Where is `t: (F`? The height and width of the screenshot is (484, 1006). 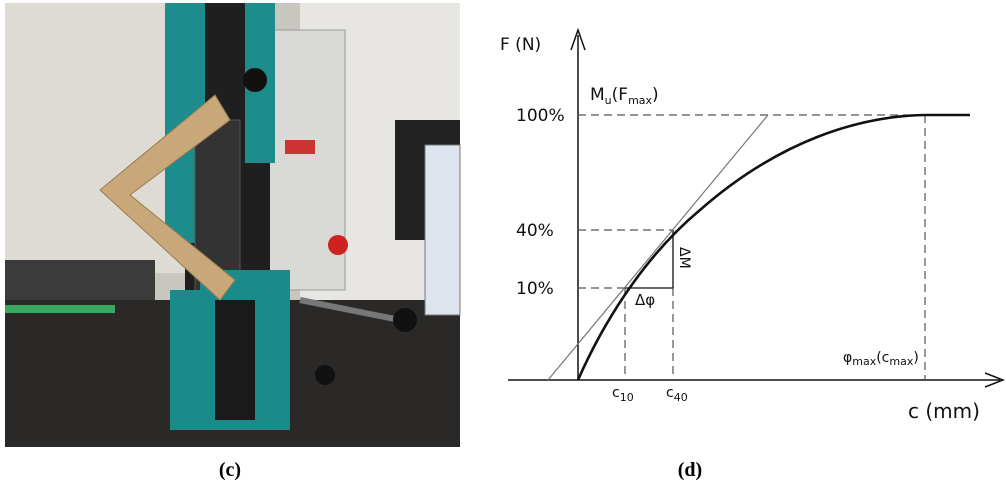
t: (F is located at coordinates (620, 95).